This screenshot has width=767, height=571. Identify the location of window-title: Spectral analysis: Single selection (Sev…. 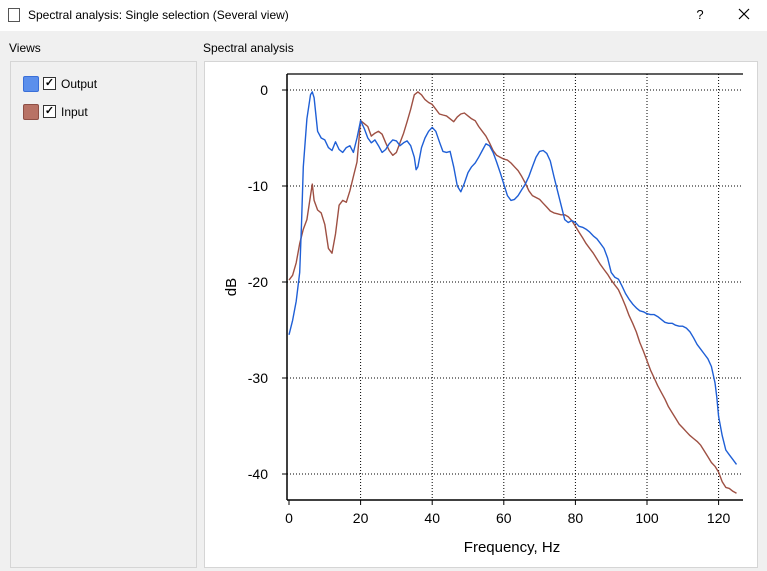
(158, 15).